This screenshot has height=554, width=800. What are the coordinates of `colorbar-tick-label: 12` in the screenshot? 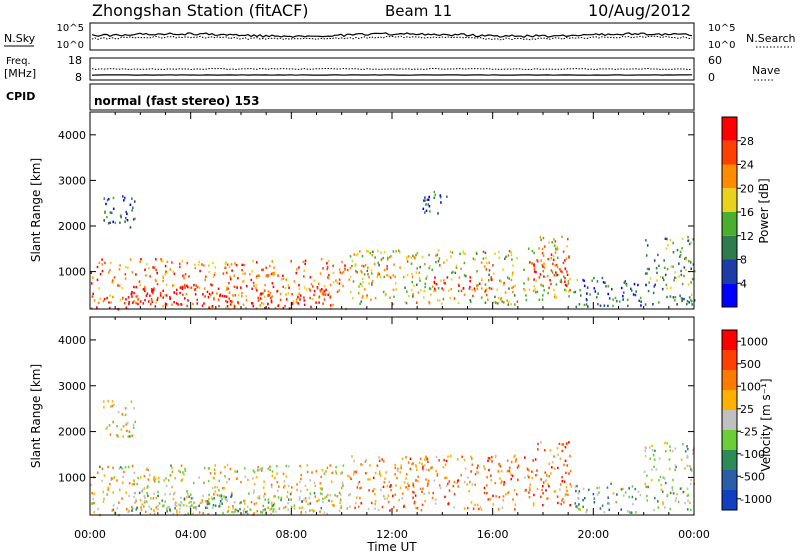 It's located at (747, 236).